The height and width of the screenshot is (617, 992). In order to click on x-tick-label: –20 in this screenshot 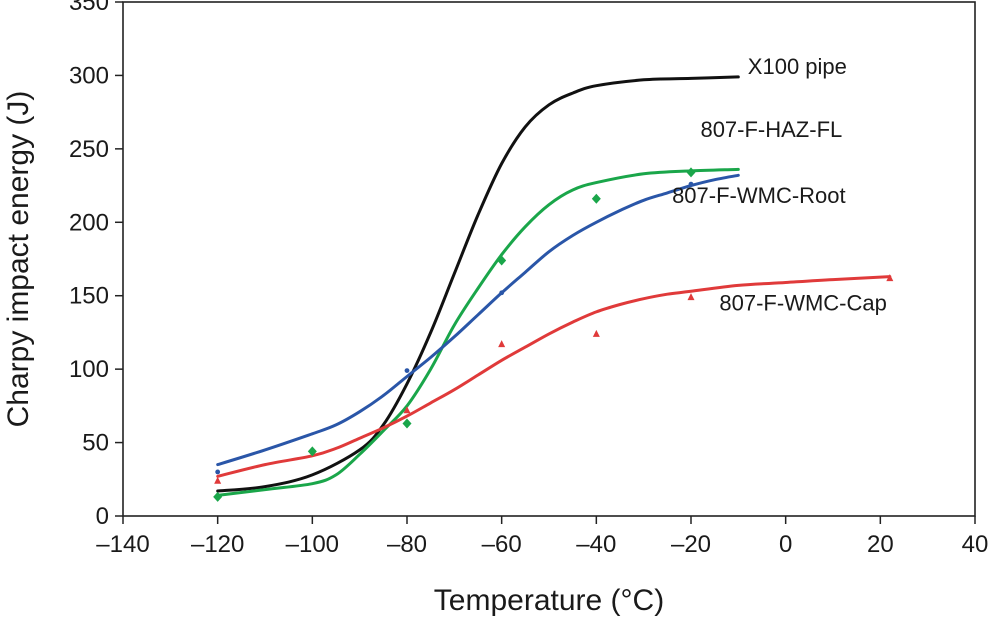, I will do `click(691, 544)`.